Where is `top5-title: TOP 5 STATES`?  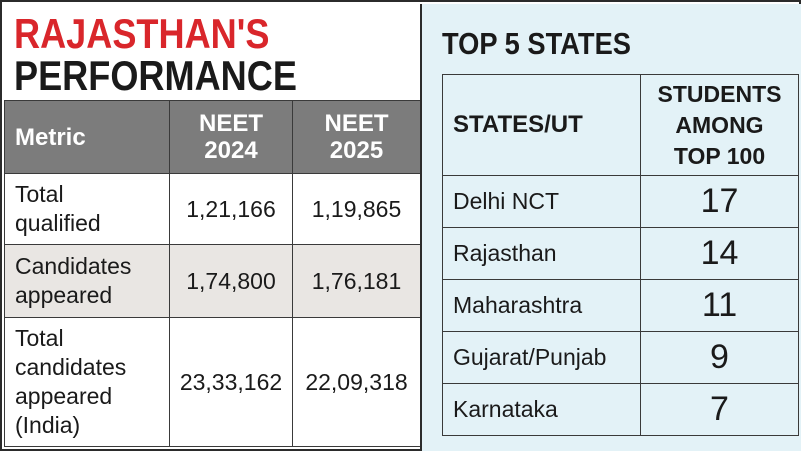
top5-title: TOP 5 STATES is located at coordinates (536, 43).